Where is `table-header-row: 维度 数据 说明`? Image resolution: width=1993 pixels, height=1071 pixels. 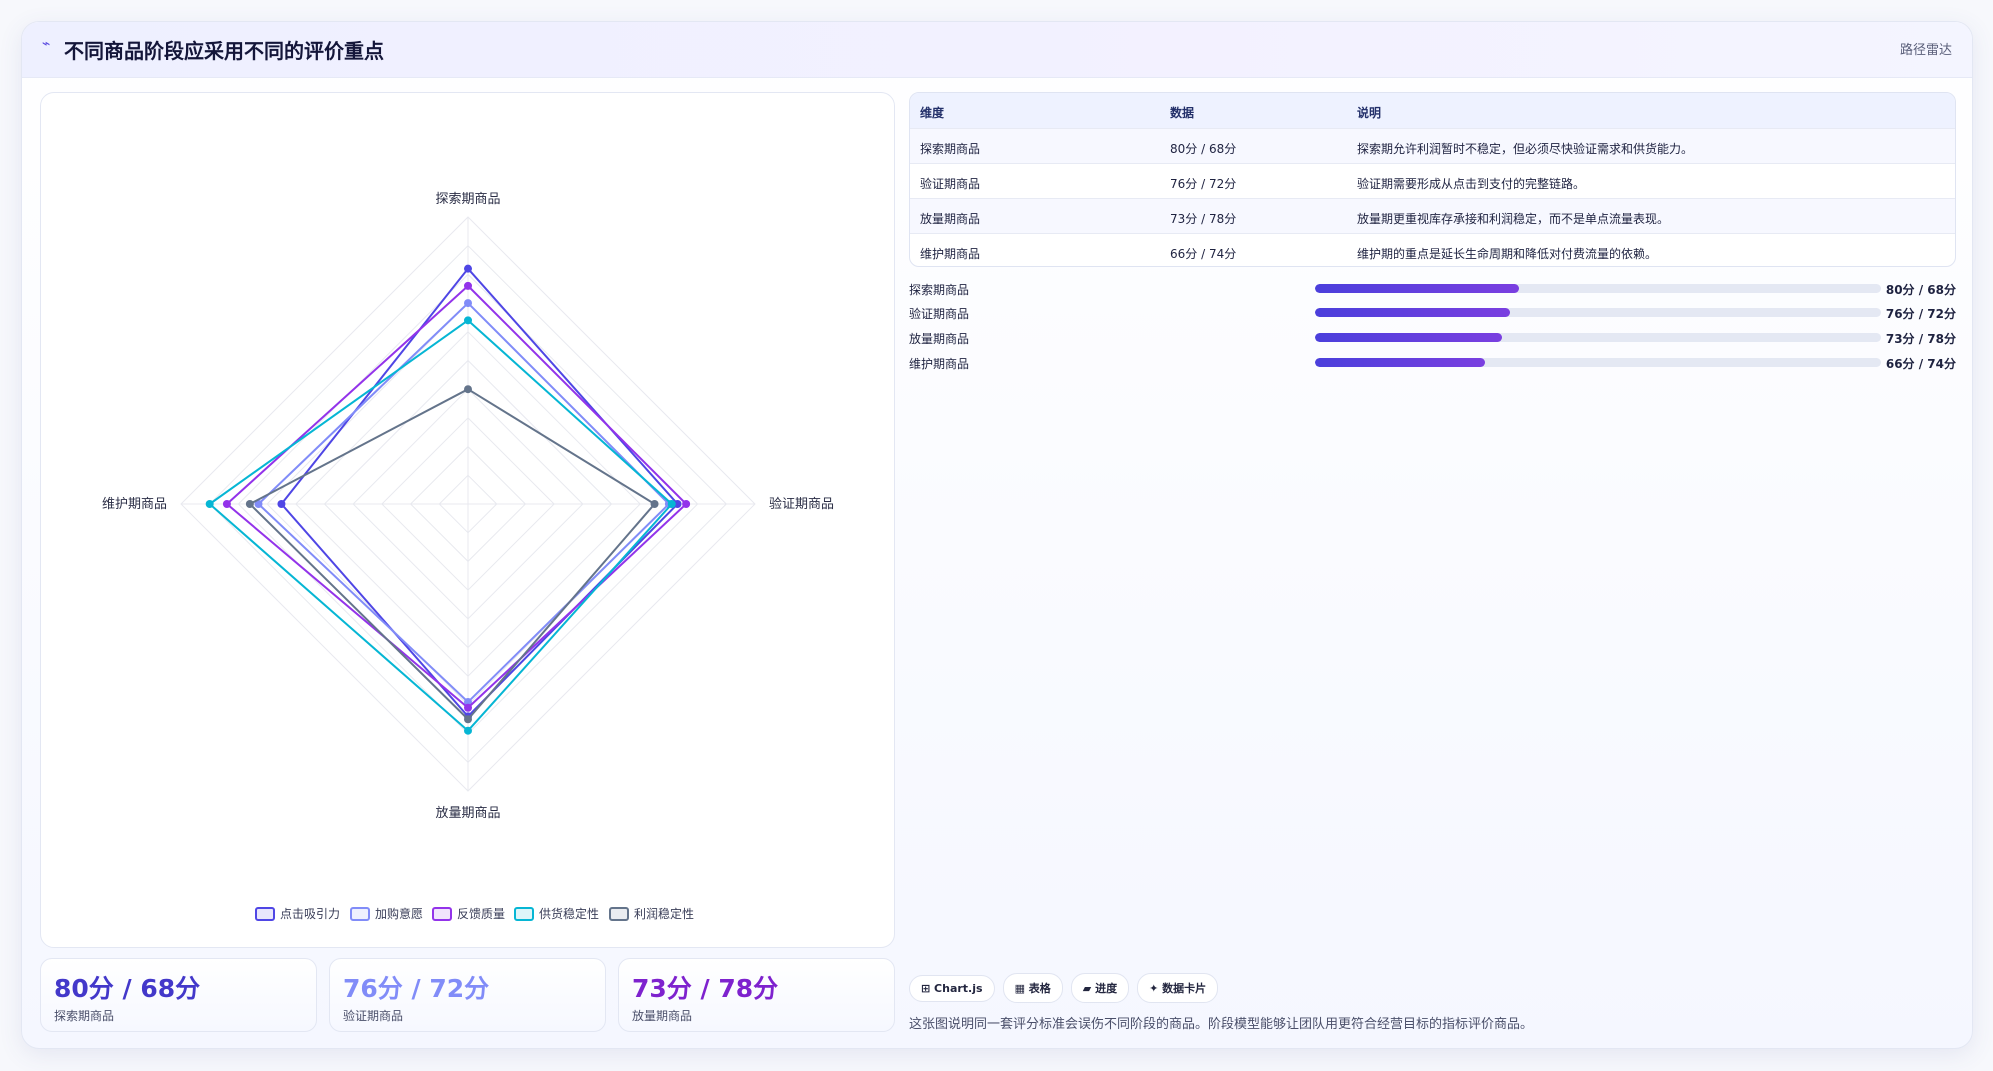 table-header-row: 维度 数据 说明 is located at coordinates (1432, 110).